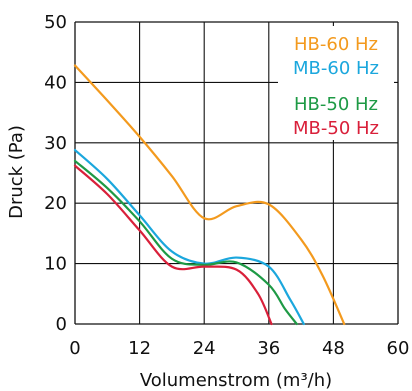  What do you see at coordinates (268, 348) in the screenshot?
I see `x-tick-label: 36` at bounding box center [268, 348].